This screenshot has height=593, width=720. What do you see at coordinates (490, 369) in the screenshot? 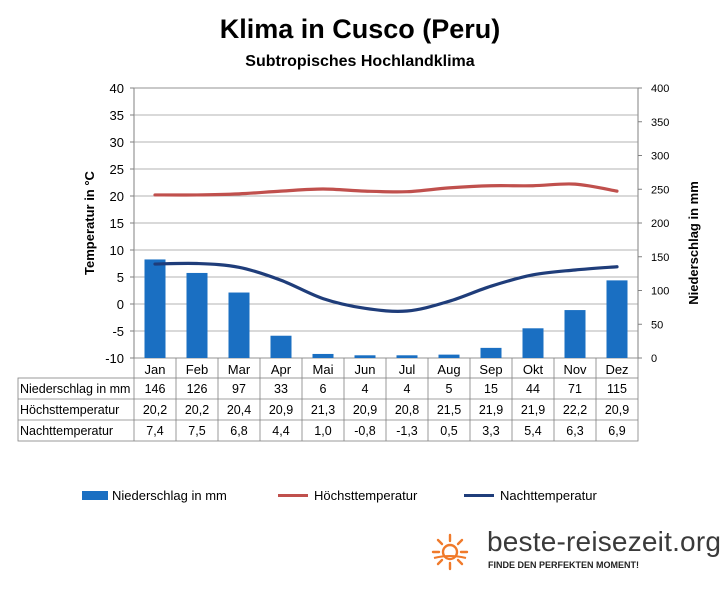
I see `x-tick-label: Sep` at bounding box center [490, 369].